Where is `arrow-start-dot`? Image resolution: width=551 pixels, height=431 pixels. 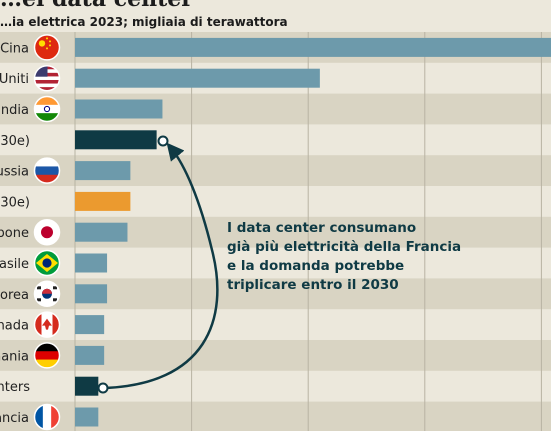
arrow-start-dot is located at coordinates (103, 388).